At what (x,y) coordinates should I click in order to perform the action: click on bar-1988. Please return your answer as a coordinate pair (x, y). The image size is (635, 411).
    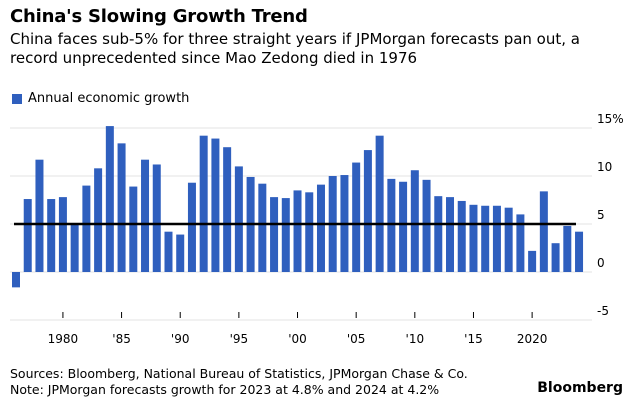
    Looking at the image, I should click on (156, 218).